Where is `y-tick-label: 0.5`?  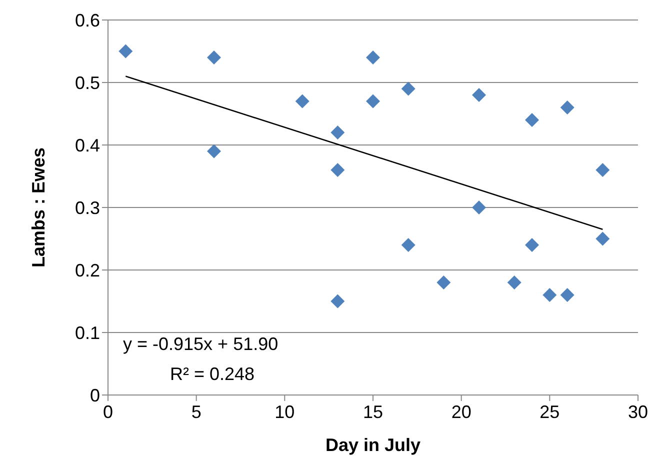
y-tick-label: 0.5 is located at coordinates (87, 82).